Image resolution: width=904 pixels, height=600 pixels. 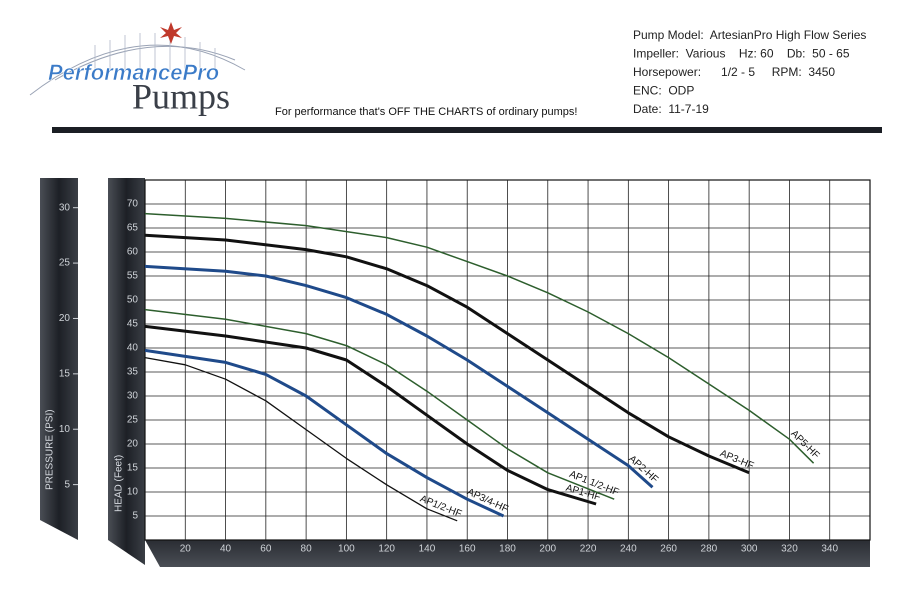 What do you see at coordinates (65, 263) in the screenshot?
I see `y2-tick-label: 25` at bounding box center [65, 263].